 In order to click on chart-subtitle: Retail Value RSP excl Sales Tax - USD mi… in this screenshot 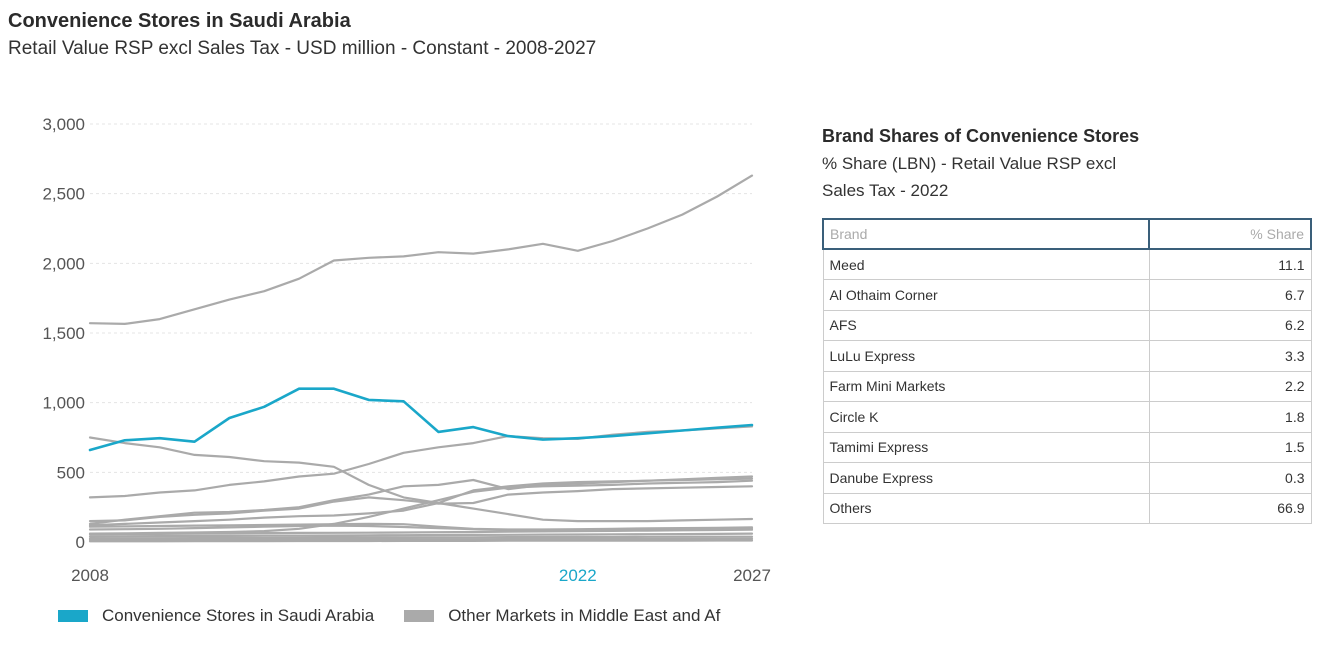, I will do `click(302, 48)`.